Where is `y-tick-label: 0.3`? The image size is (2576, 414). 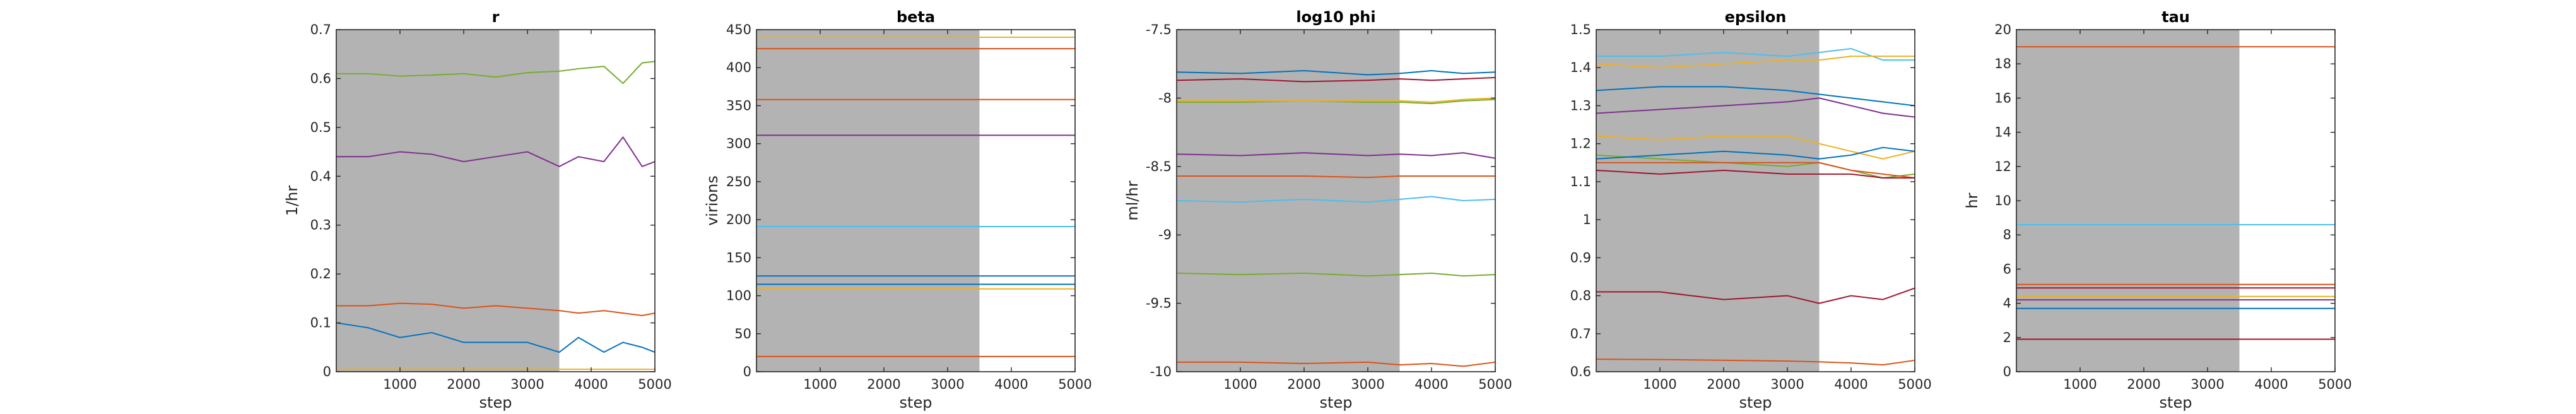 y-tick-label: 0.3 is located at coordinates (320, 225).